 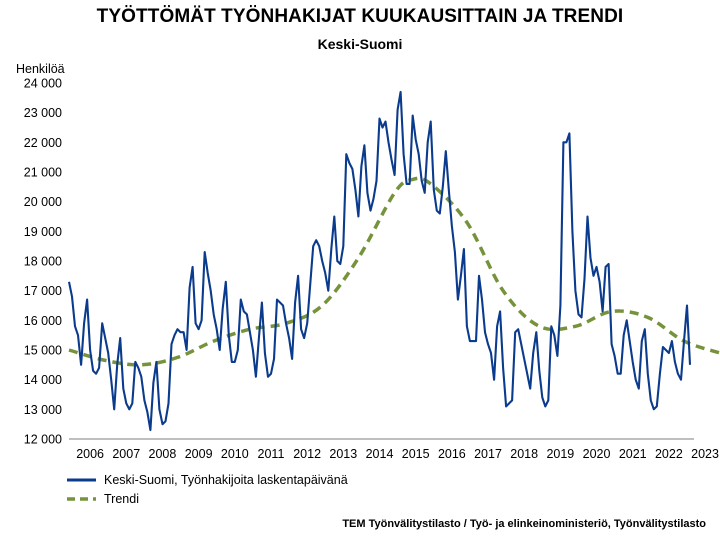 What do you see at coordinates (43, 143) in the screenshot?
I see `y-tick-label: 22 000` at bounding box center [43, 143].